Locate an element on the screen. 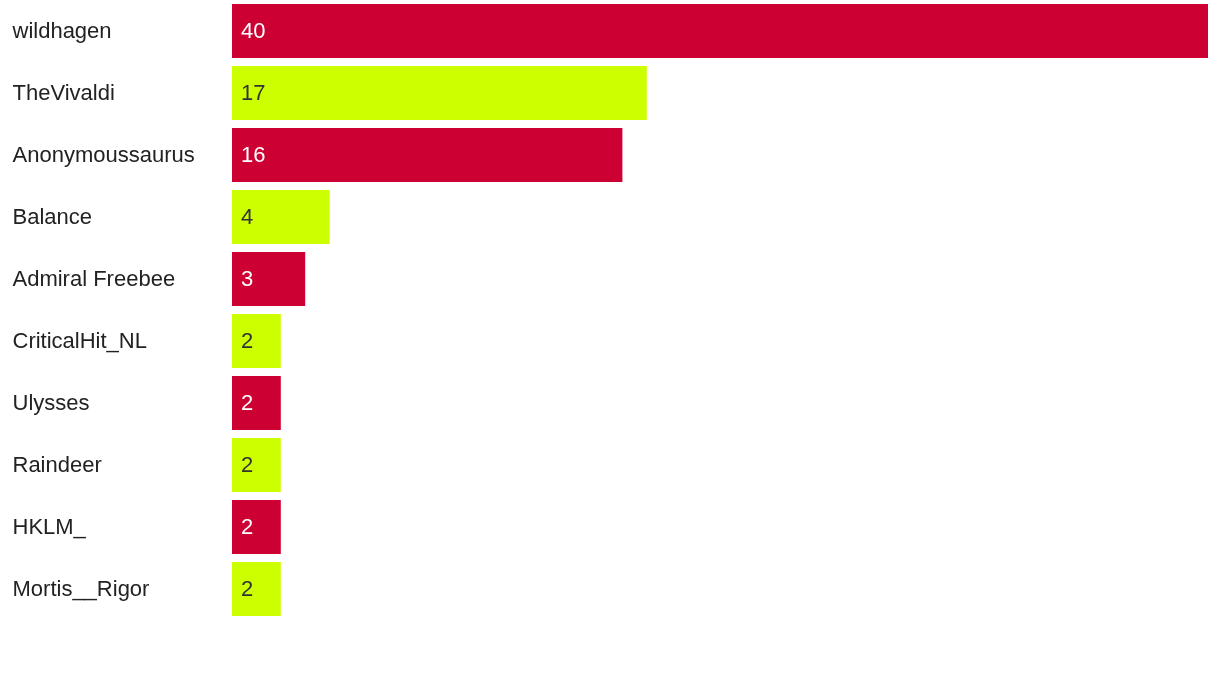 This screenshot has width=1220, height=698. data-label: 16 is located at coordinates (253, 154).